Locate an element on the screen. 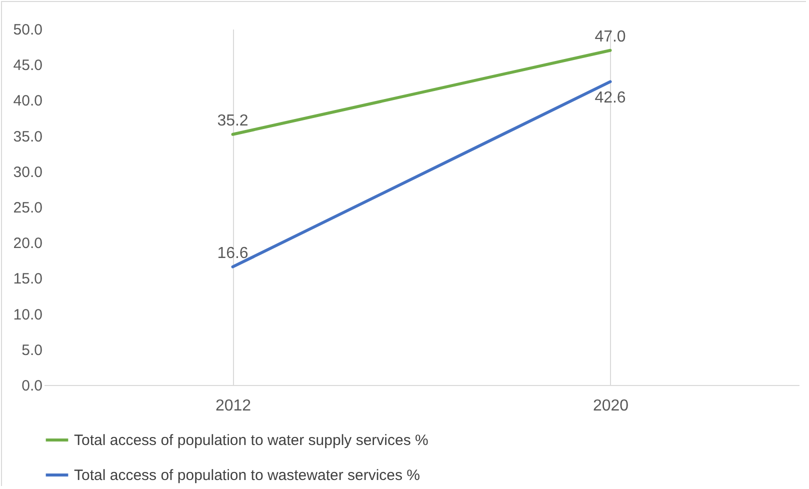 This screenshot has width=809, height=489. legend-label: Total access of population to wastewater services % is located at coordinates (247, 475).